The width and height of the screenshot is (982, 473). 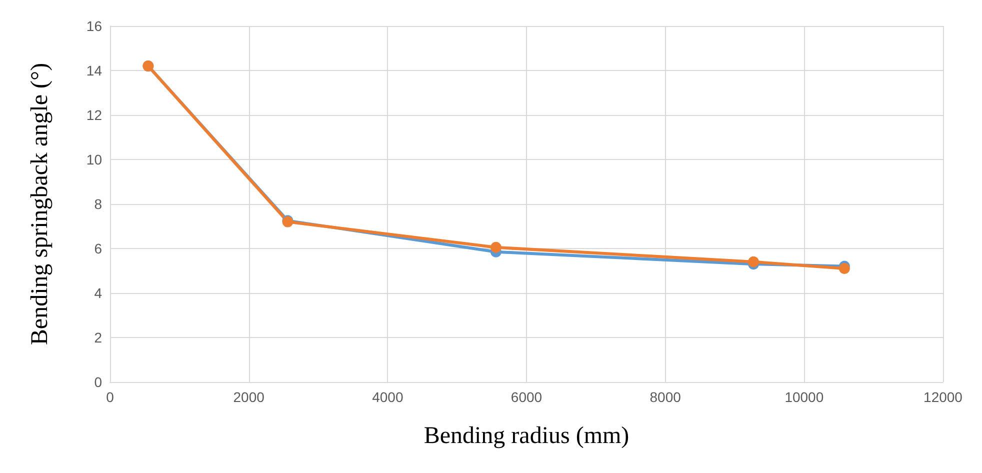 What do you see at coordinates (388, 397) in the screenshot?
I see `x-tick-label: 4000` at bounding box center [388, 397].